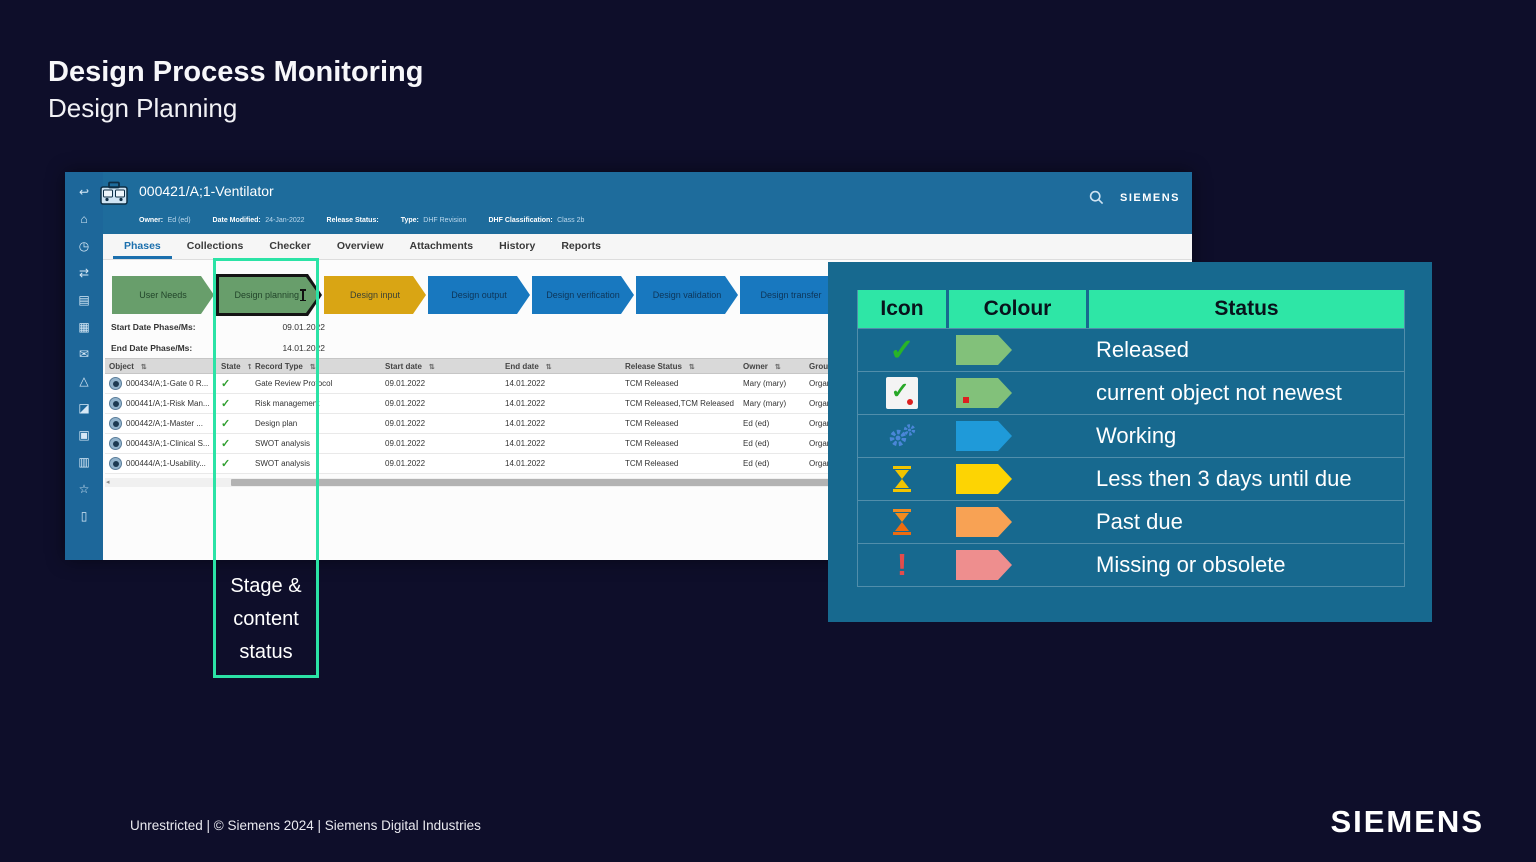 This screenshot has width=1536, height=862. I want to click on tab-overview: Overview, so click(360, 246).